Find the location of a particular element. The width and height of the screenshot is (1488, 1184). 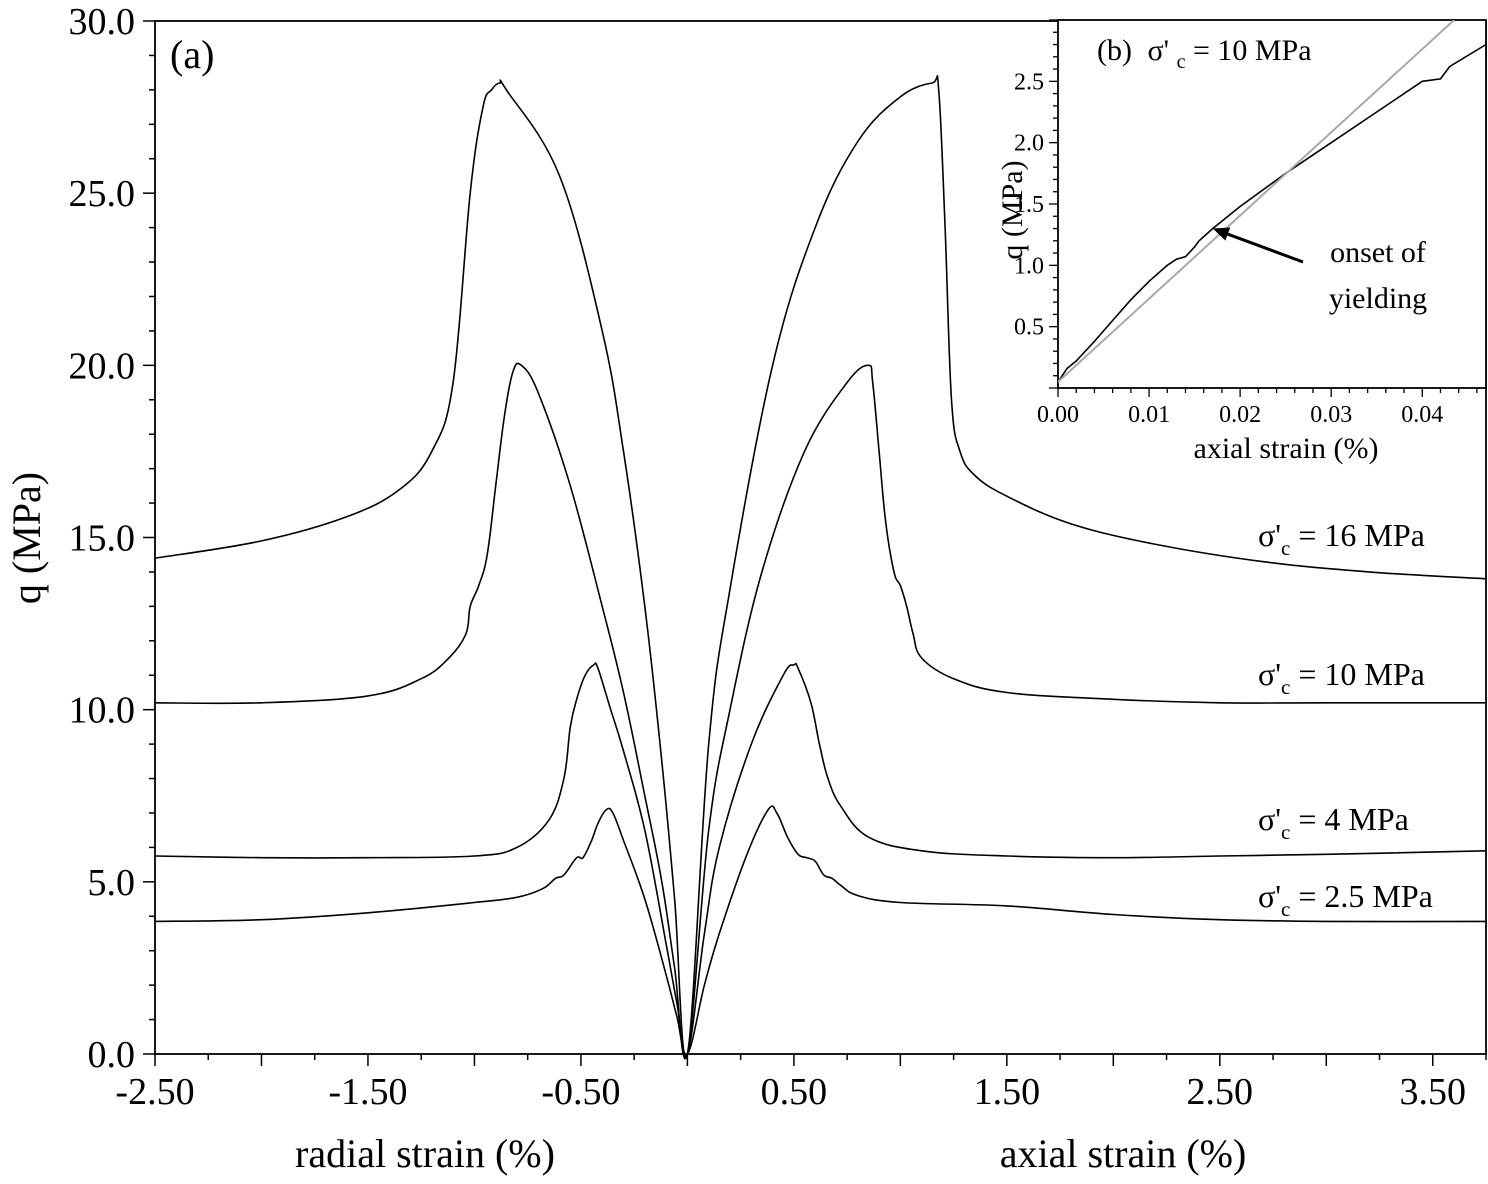

y-tick-label: 0.0 is located at coordinates (112, 1055).